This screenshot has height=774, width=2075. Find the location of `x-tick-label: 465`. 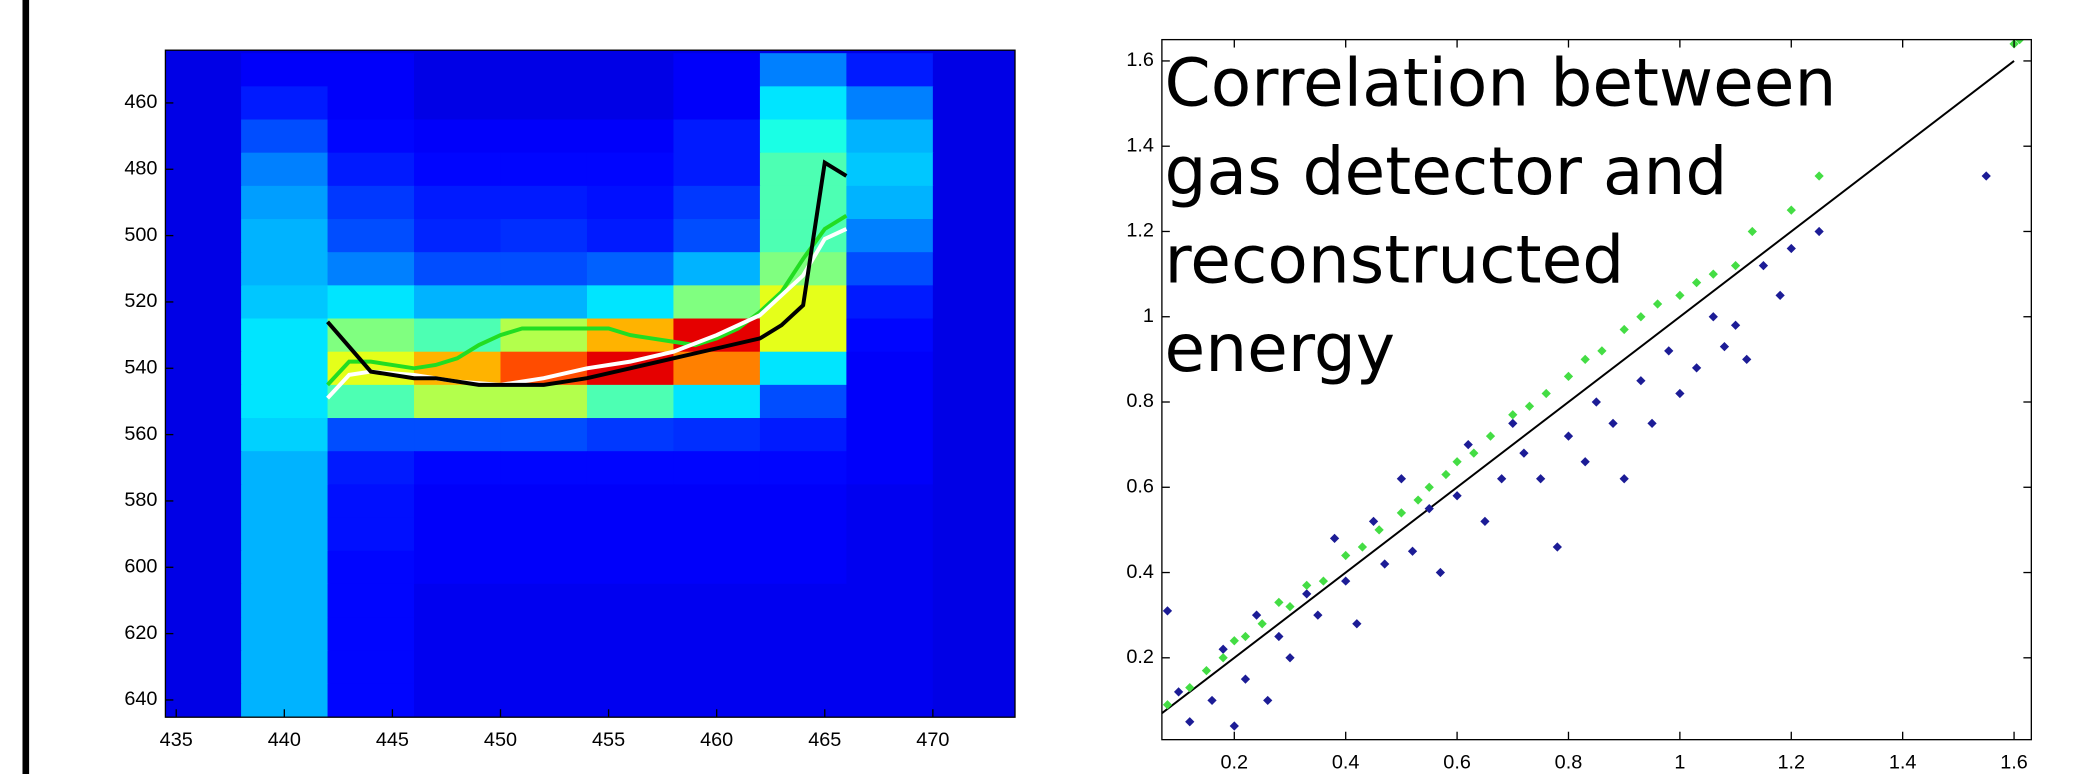

x-tick-label: 465 is located at coordinates (824, 740).